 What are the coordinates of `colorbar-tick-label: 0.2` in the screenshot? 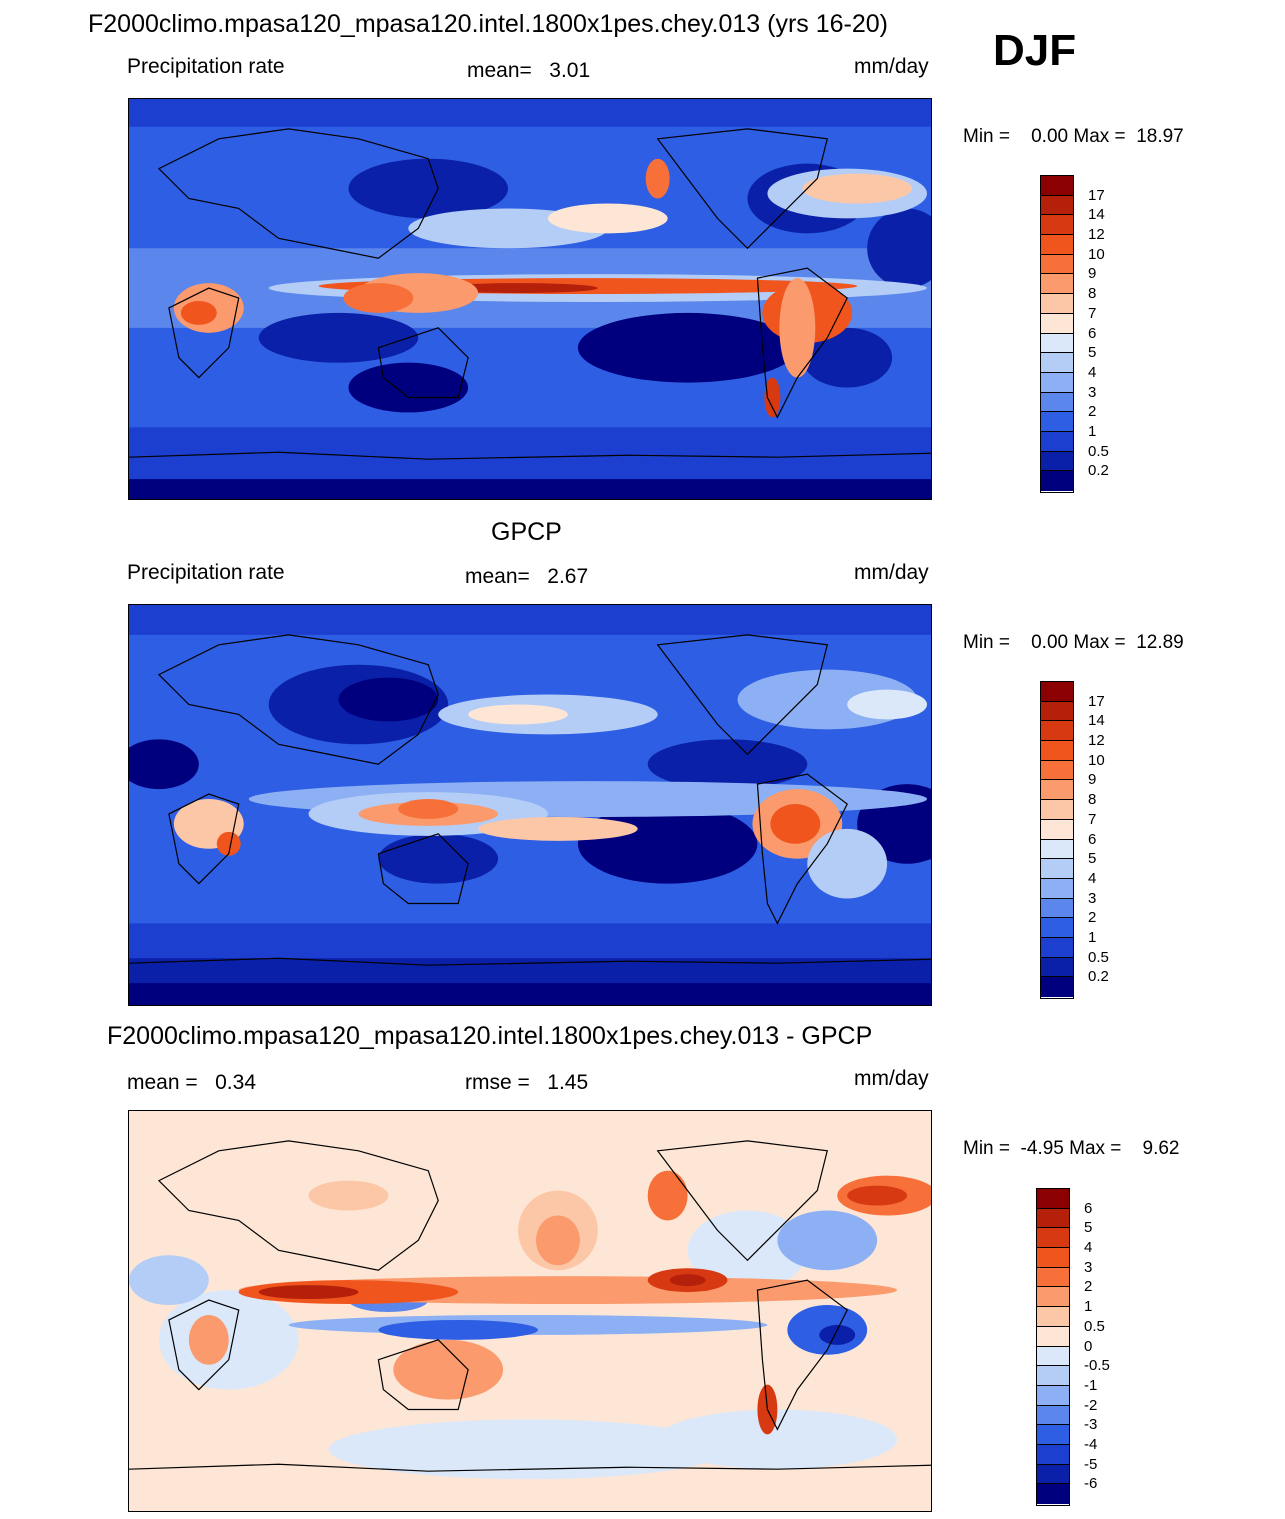 It's located at (1098, 471).